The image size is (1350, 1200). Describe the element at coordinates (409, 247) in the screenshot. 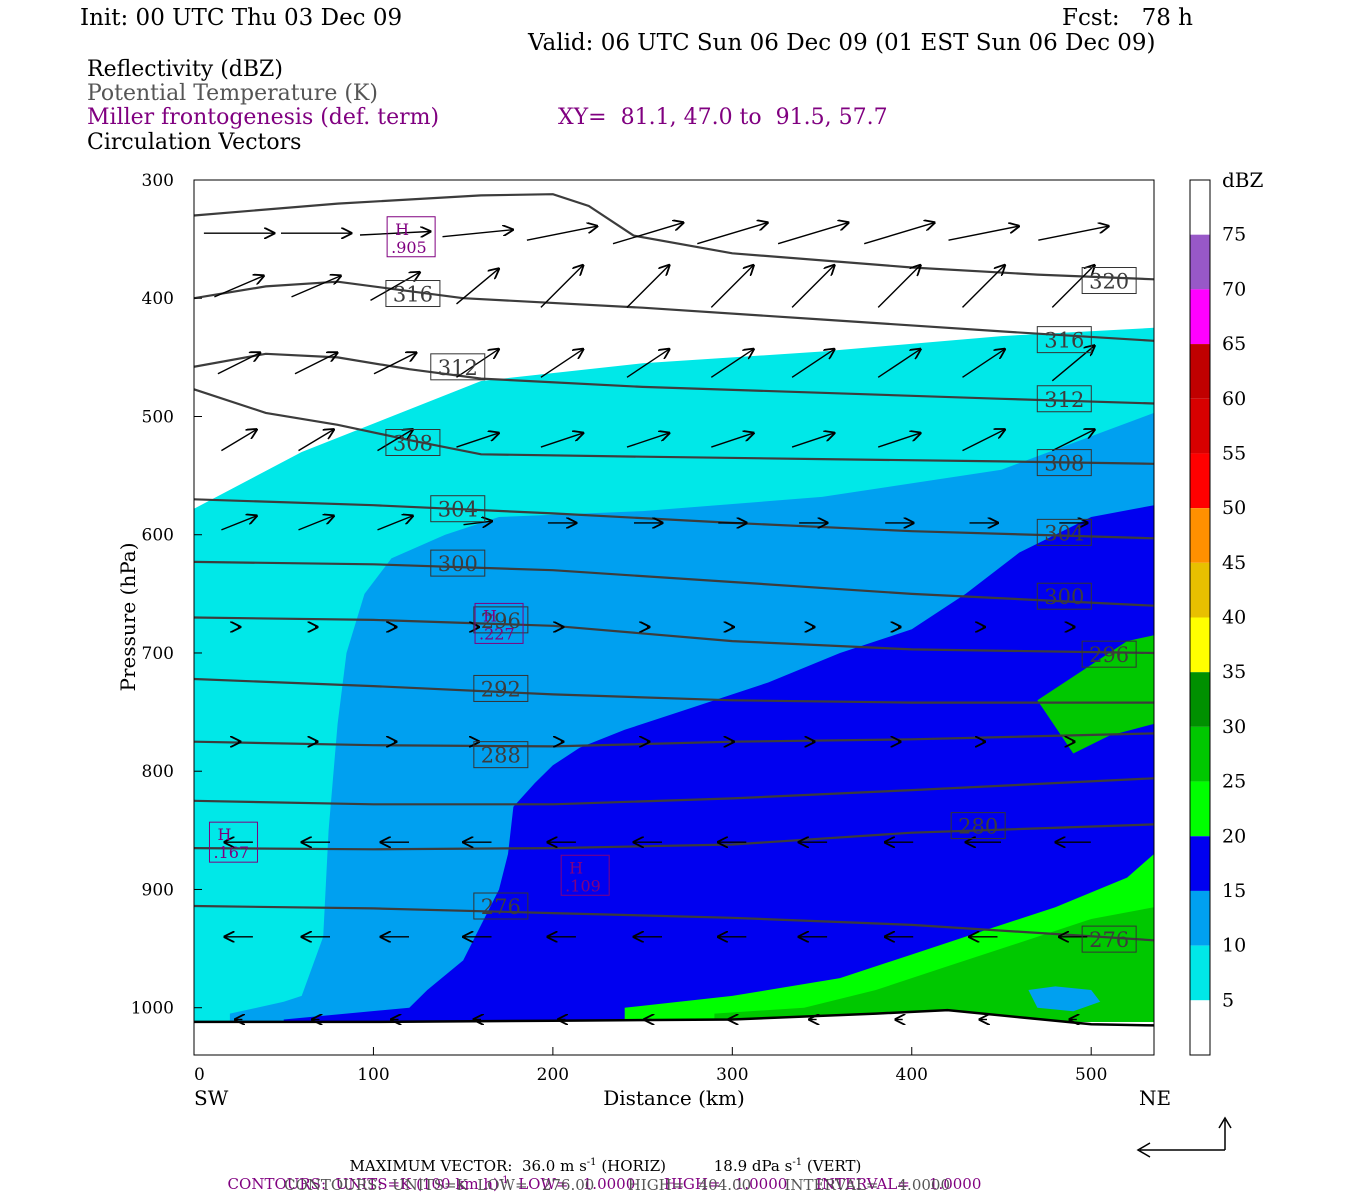

I see `frontogenesis-value: .905` at that location.